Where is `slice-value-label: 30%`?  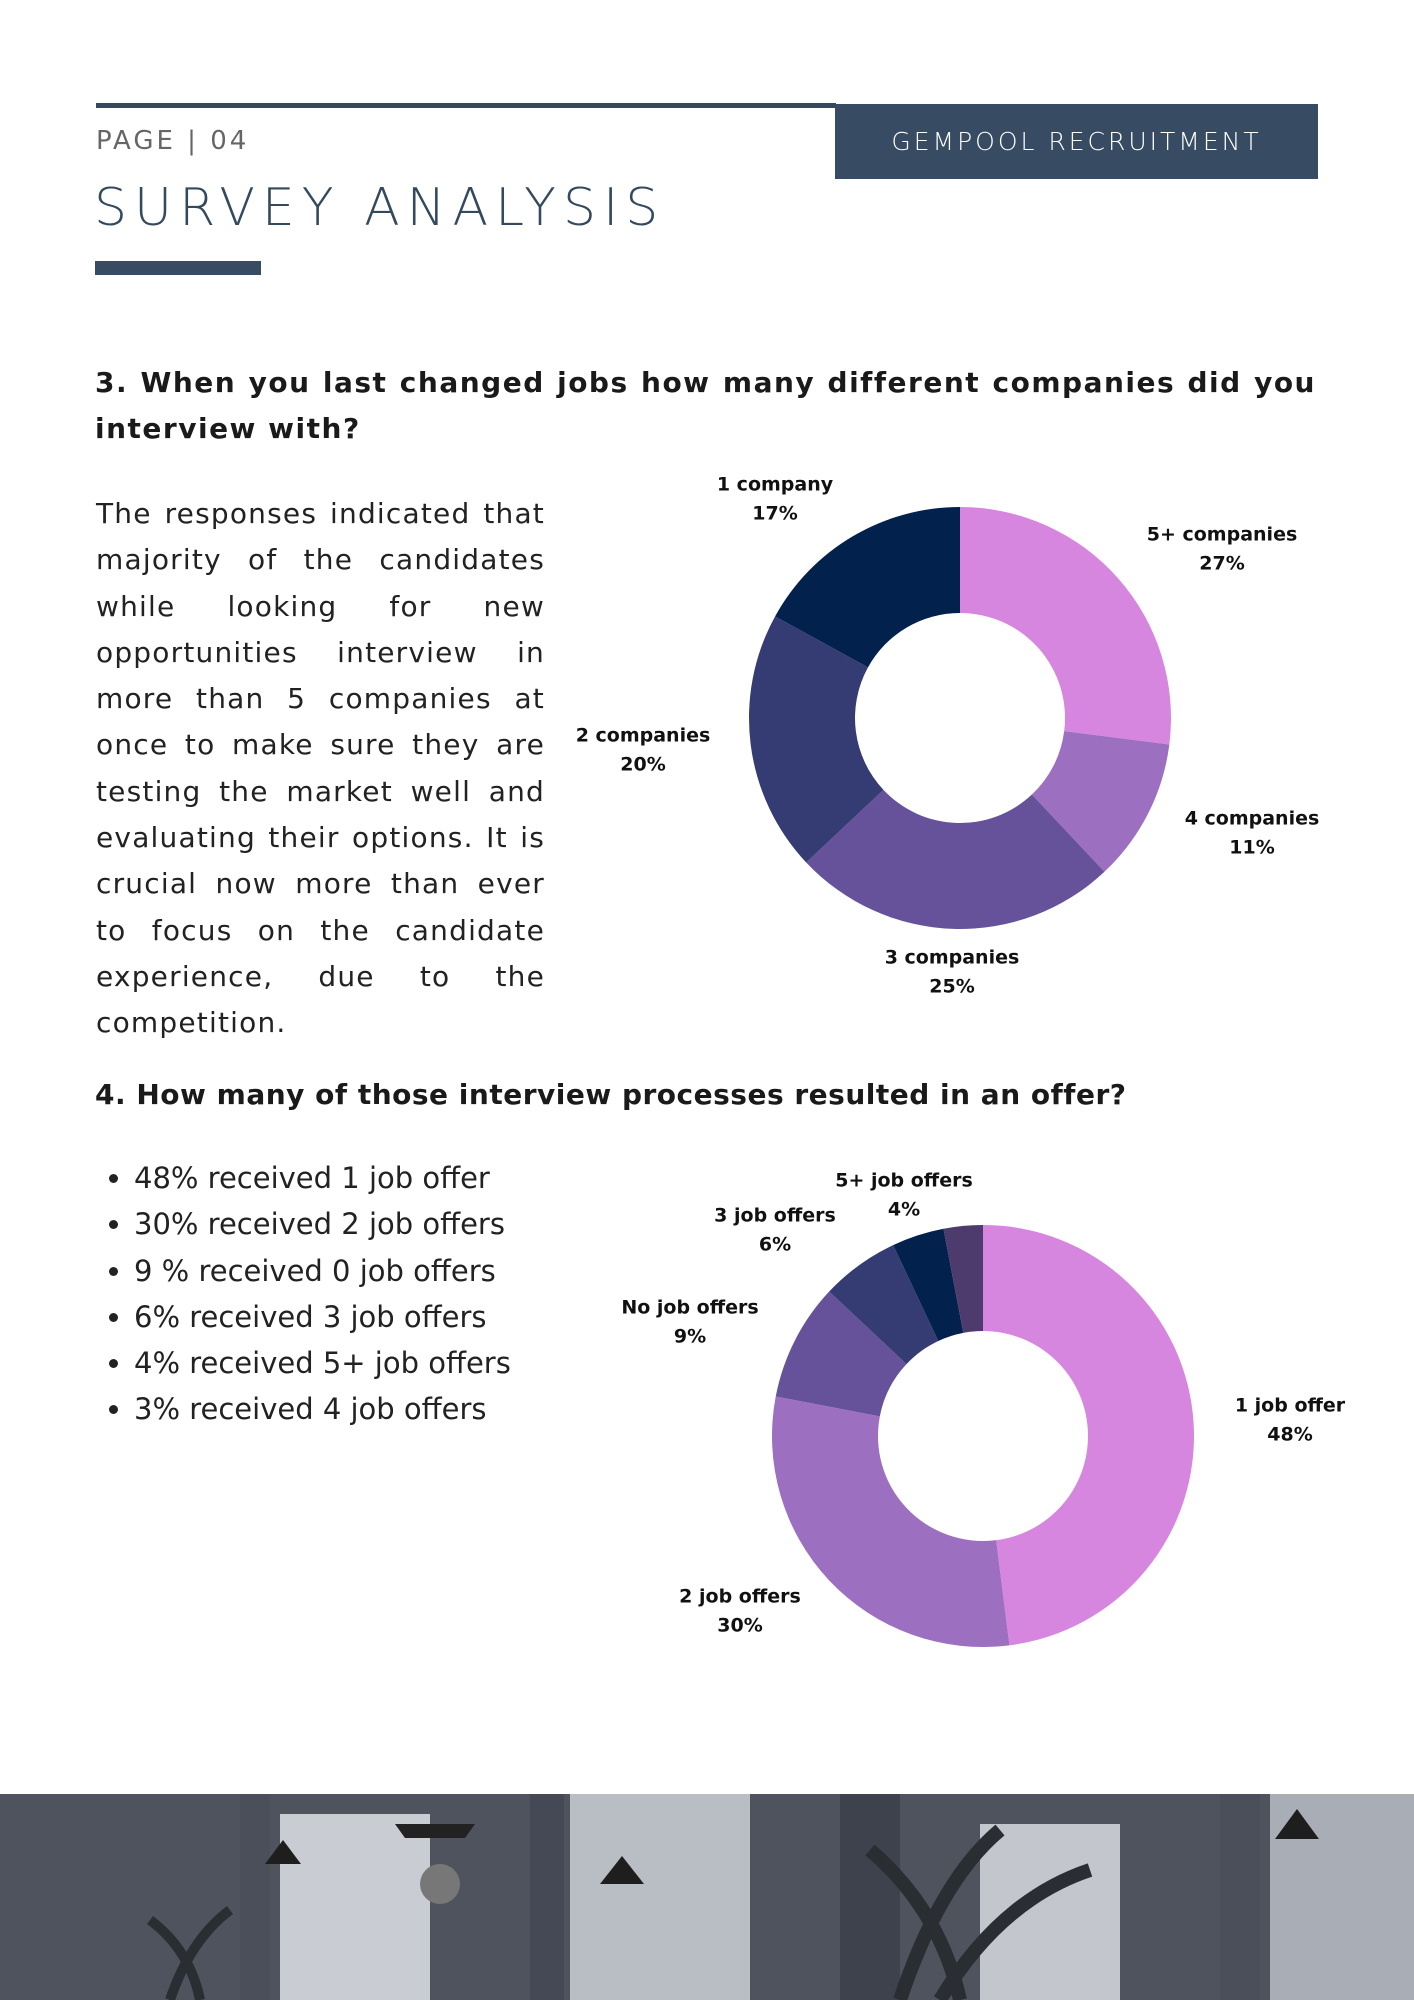
slice-value-label: 30% is located at coordinates (739, 1626).